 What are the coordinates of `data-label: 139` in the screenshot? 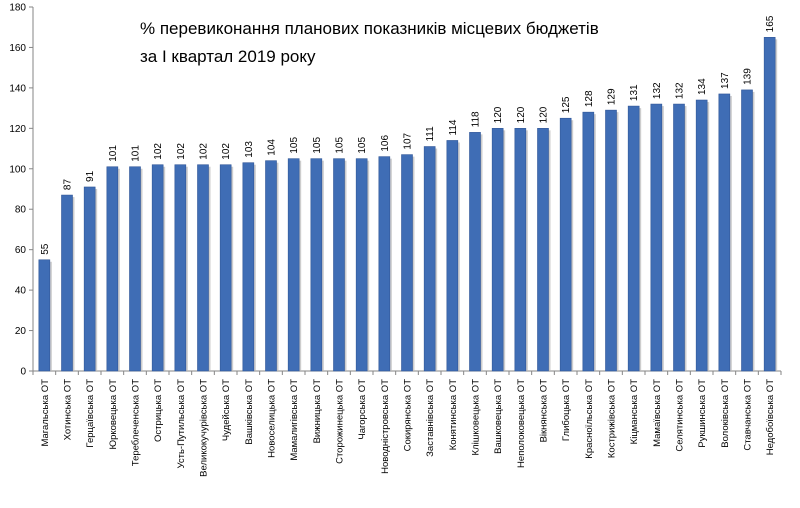 It's located at (748, 76).